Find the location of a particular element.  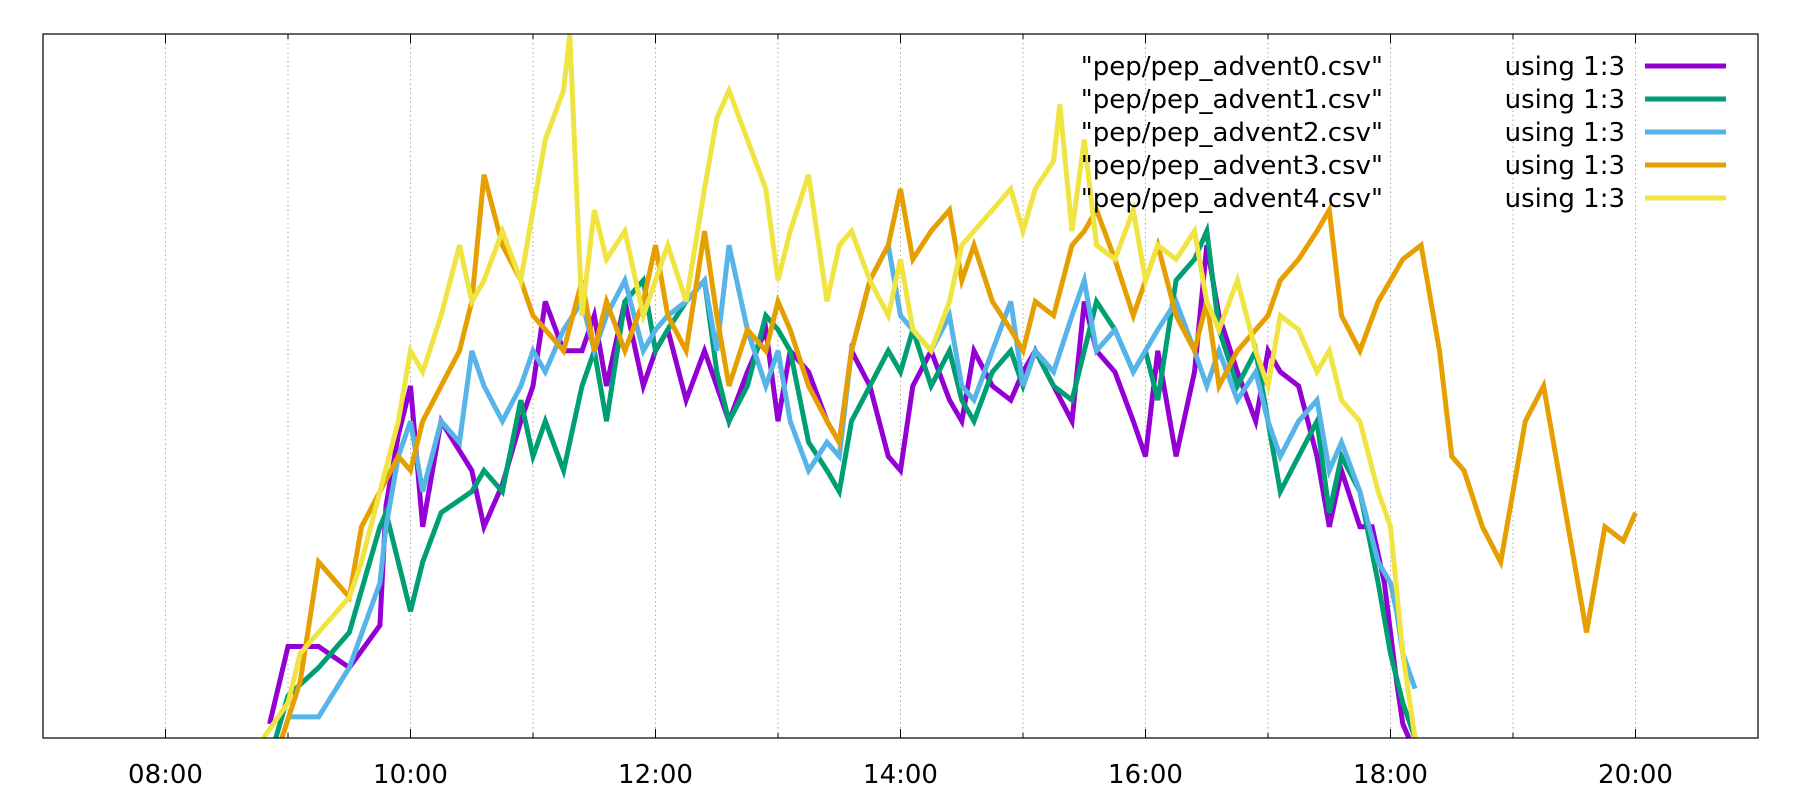

x-tick-label: 08:00 is located at coordinates (165, 775).